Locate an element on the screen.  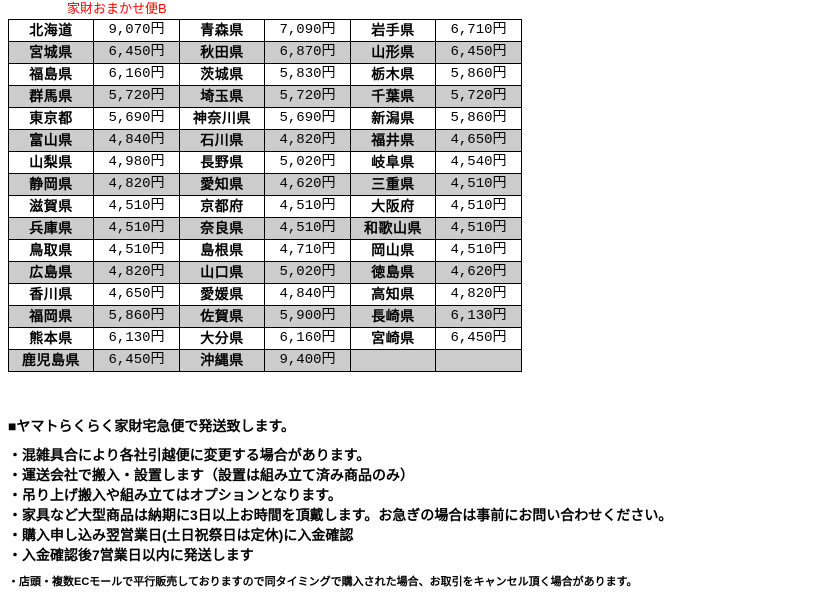
prefecture-name-cell: 兵庫県 is located at coordinates (51, 228).